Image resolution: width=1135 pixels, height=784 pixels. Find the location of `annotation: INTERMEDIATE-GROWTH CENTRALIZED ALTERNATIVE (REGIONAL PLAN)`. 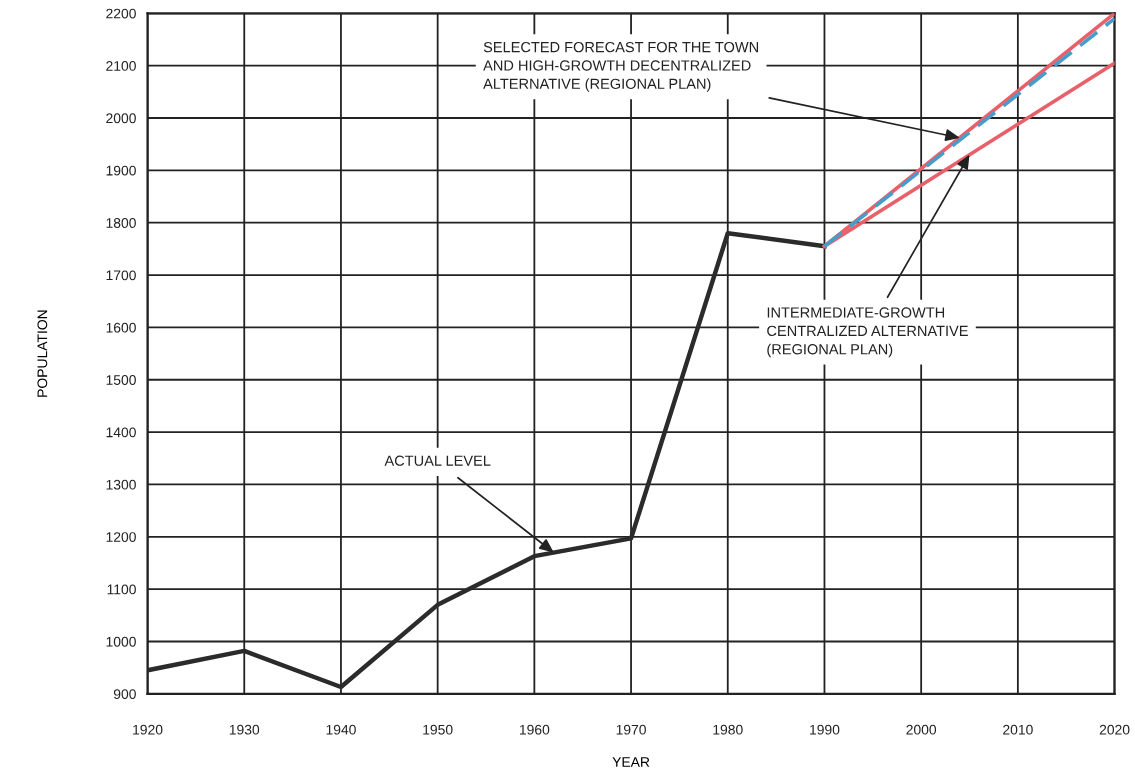

annotation: INTERMEDIATE-GROWTH CENTRALIZED ALTERNATIVE (REGIONAL PLAN) is located at coordinates (867, 332).